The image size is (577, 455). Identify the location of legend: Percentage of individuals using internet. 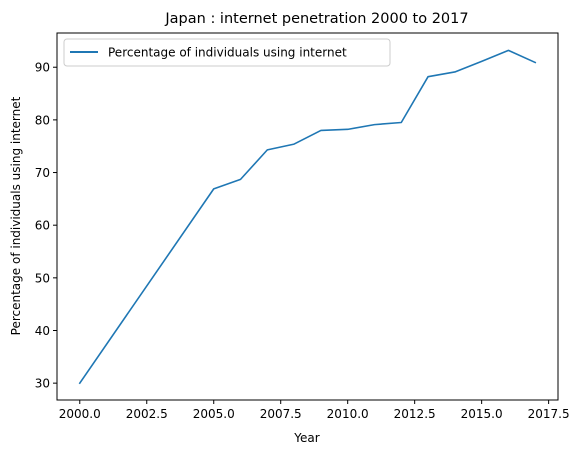
(227, 52).